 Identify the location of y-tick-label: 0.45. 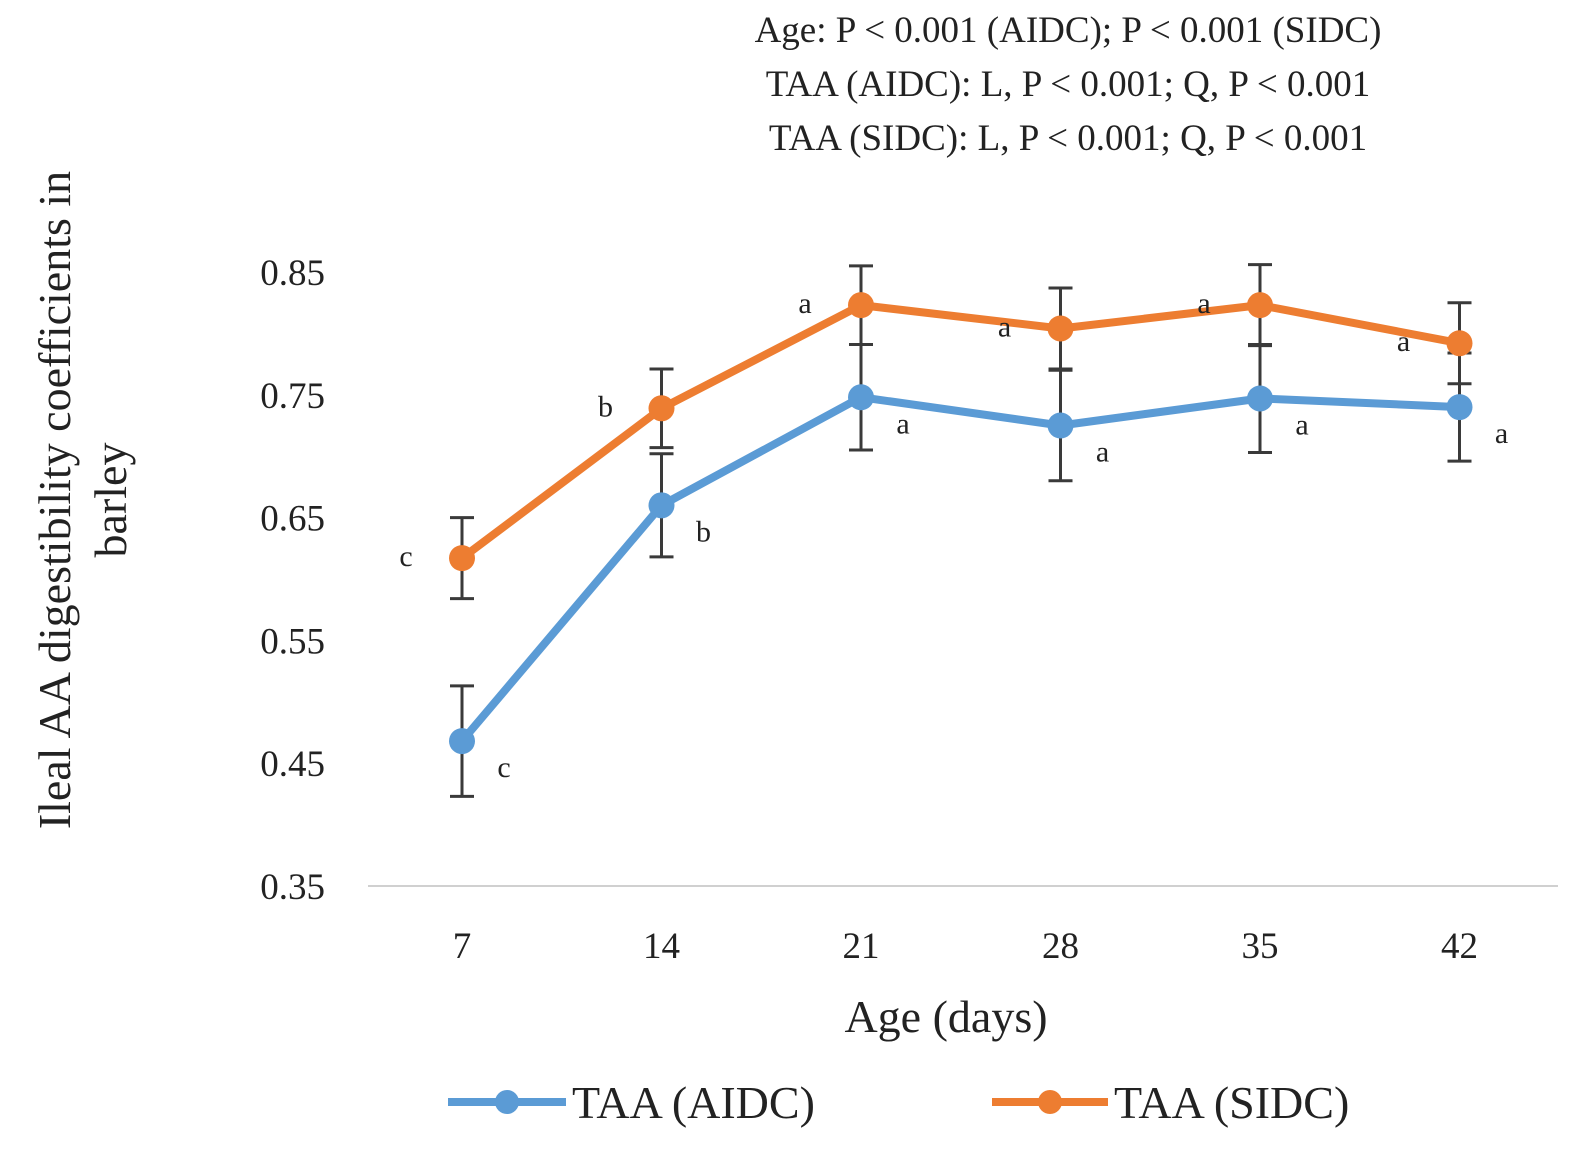
(292, 764).